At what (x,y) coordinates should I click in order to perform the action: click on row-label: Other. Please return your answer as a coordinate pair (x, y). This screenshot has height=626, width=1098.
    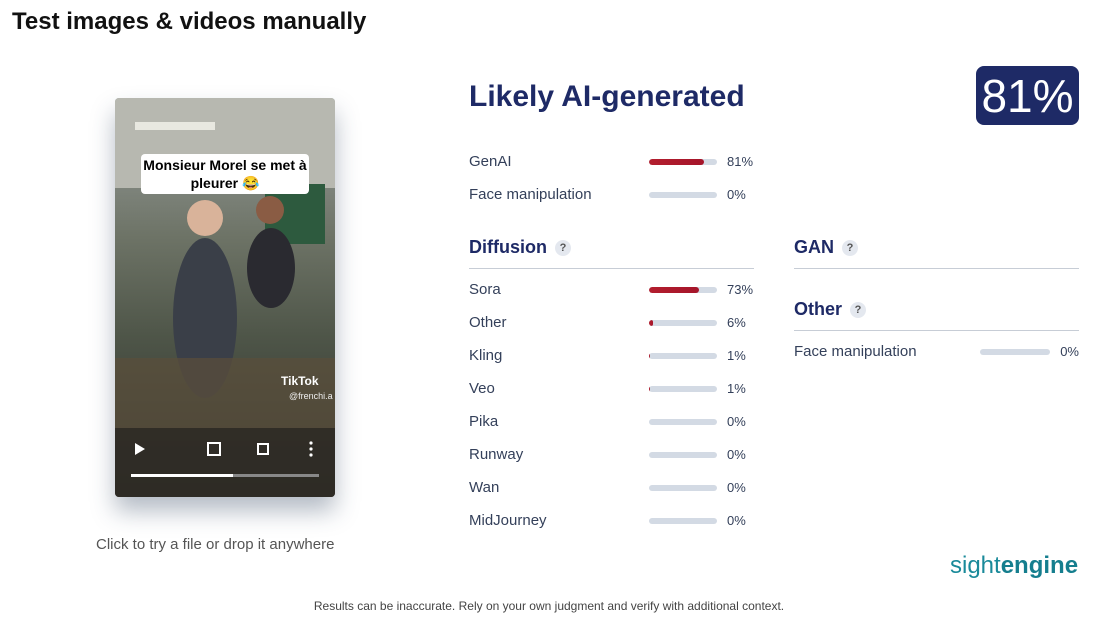
    Looking at the image, I should click on (488, 322).